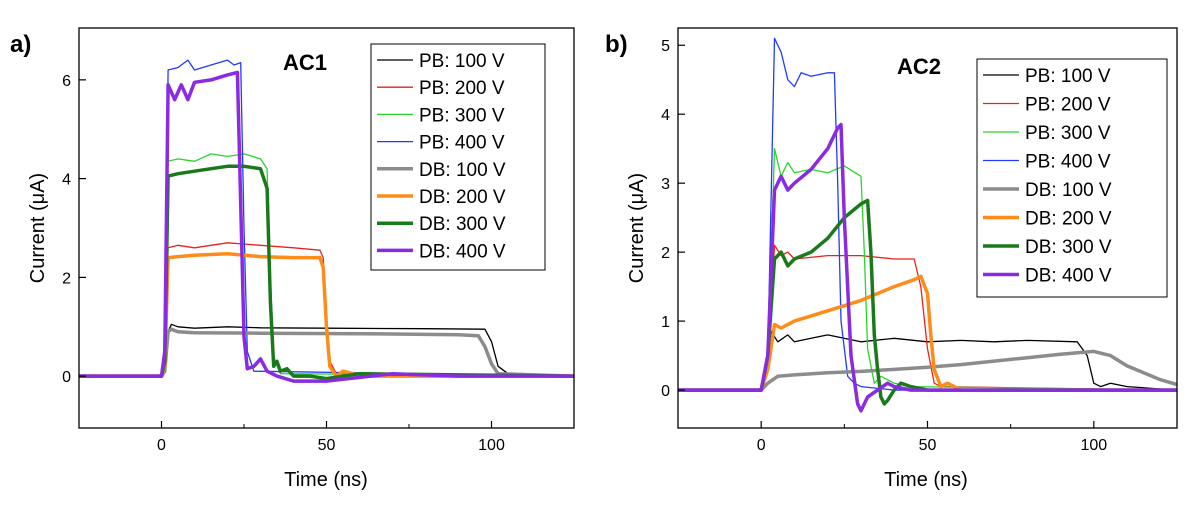 Image resolution: width=1199 pixels, height=507 pixels. What do you see at coordinates (616, 44) in the screenshot?
I see `panel-label: b)` at bounding box center [616, 44].